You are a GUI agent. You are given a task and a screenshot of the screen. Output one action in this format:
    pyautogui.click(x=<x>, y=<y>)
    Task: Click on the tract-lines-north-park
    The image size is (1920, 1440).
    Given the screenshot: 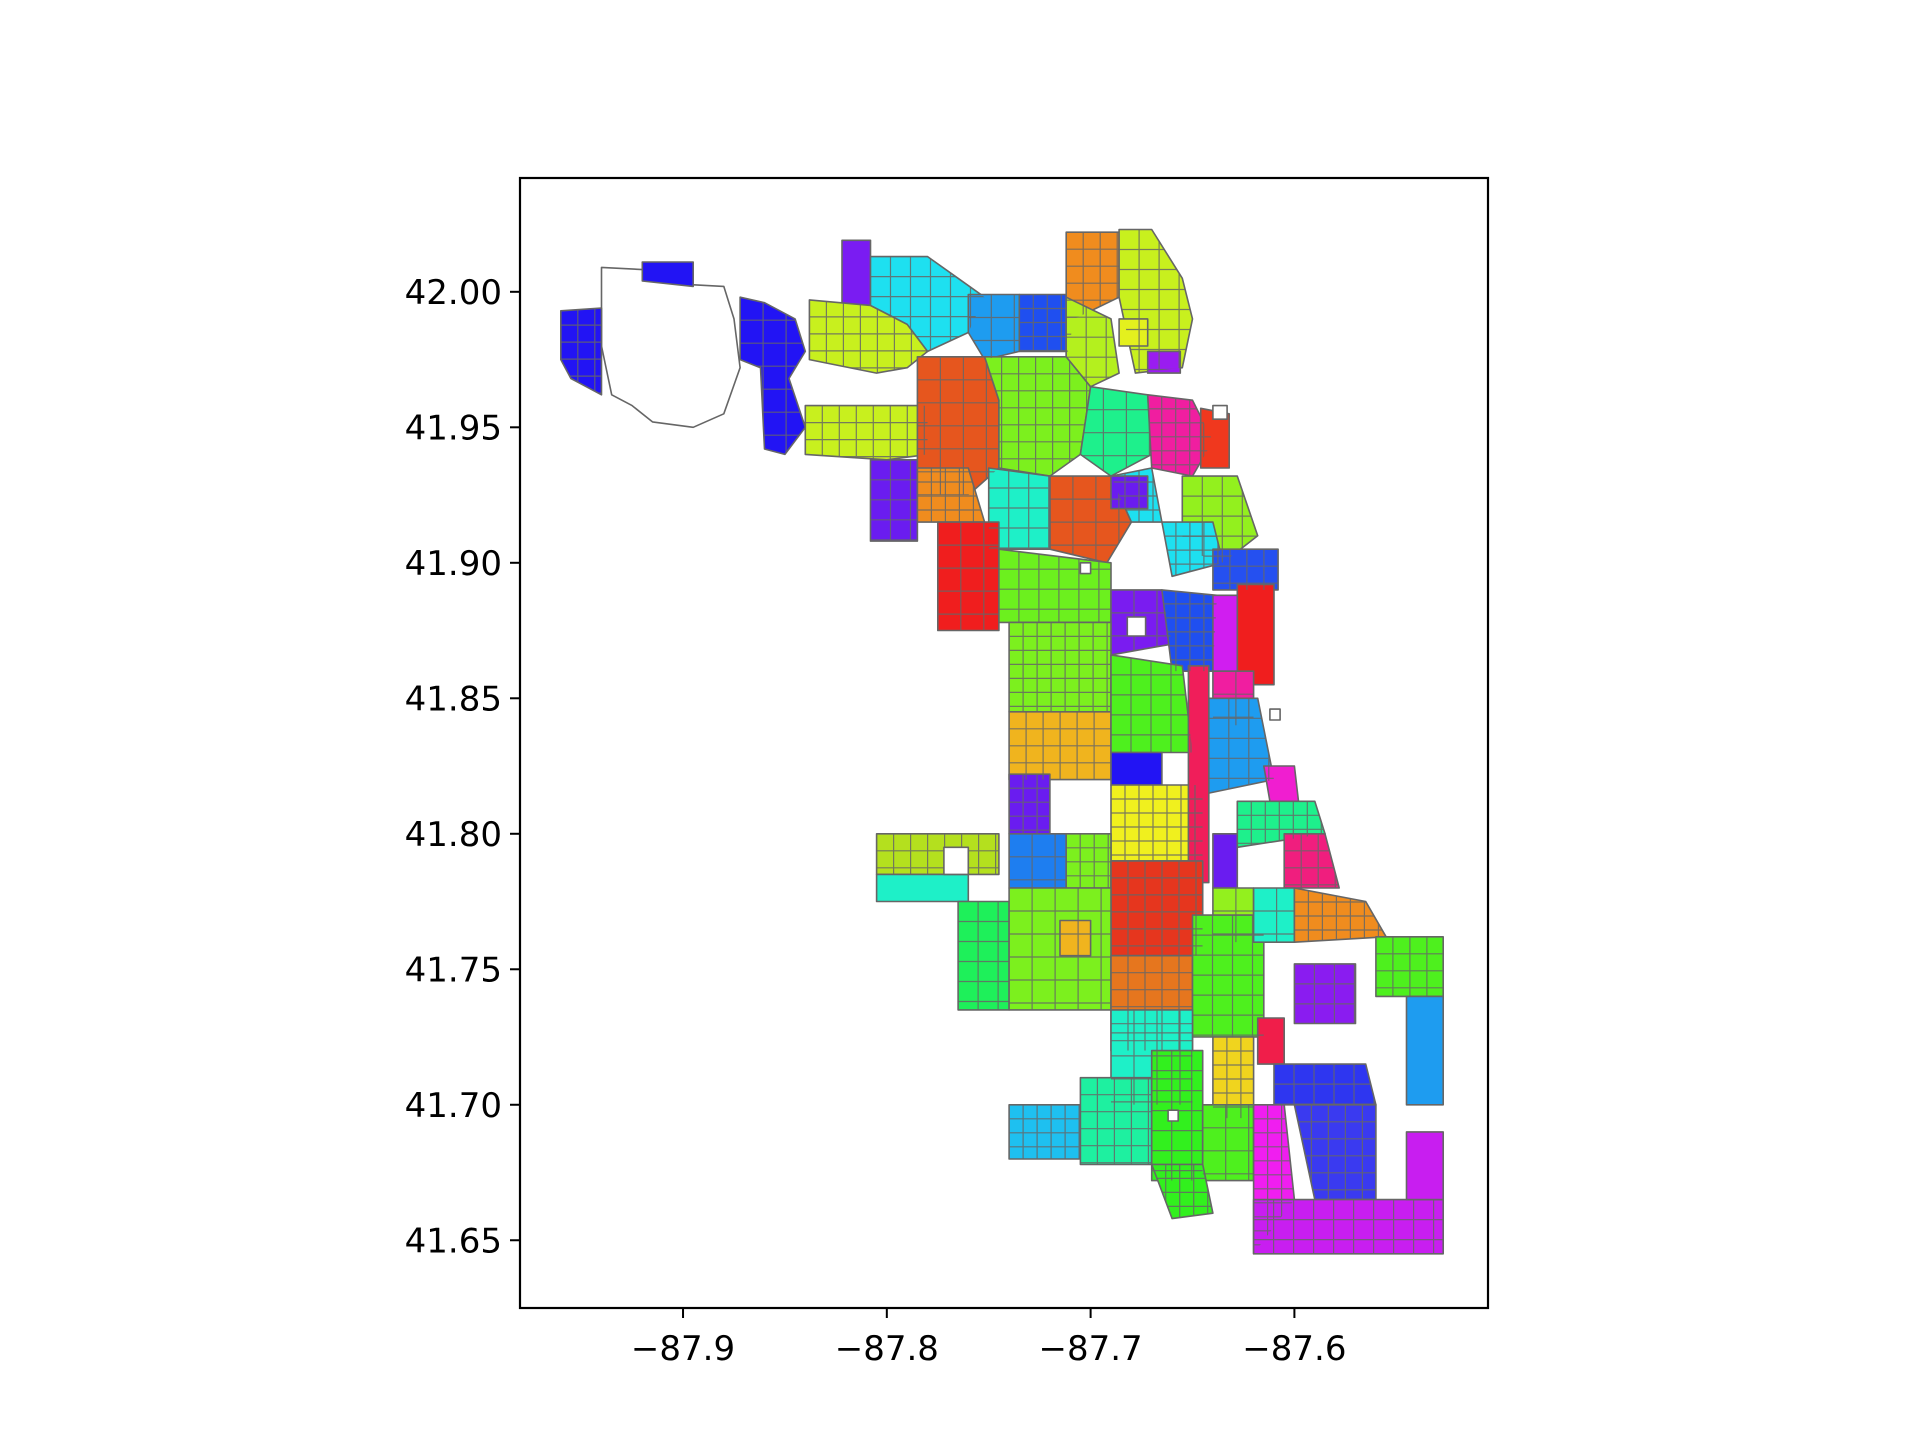 What is the action you would take?
    pyautogui.click(x=994, y=327)
    